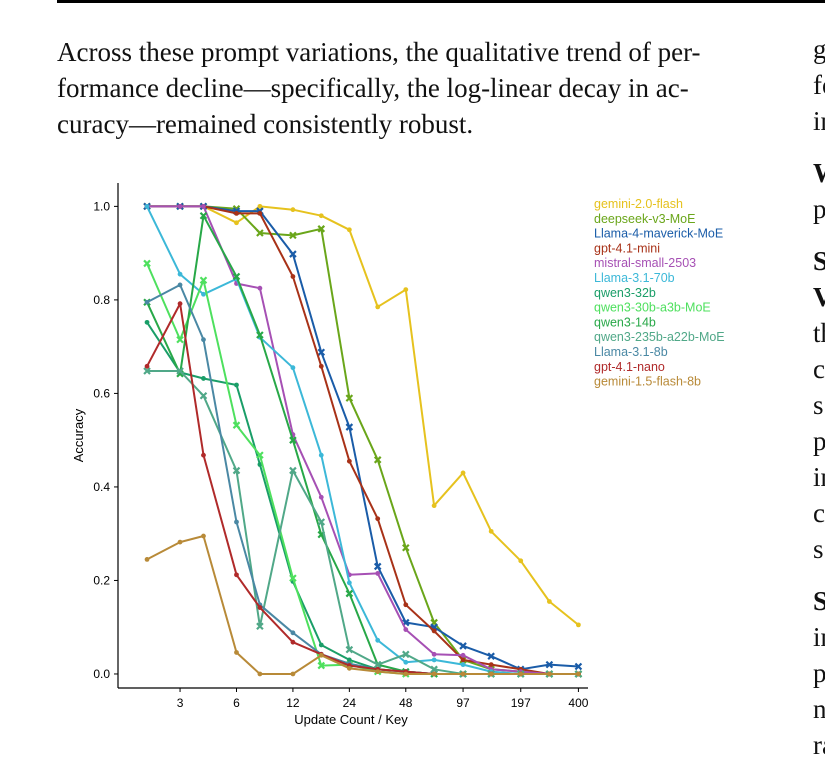 The width and height of the screenshot is (825, 766). What do you see at coordinates (180, 703) in the screenshot?
I see `x-tick-label: 3` at bounding box center [180, 703].